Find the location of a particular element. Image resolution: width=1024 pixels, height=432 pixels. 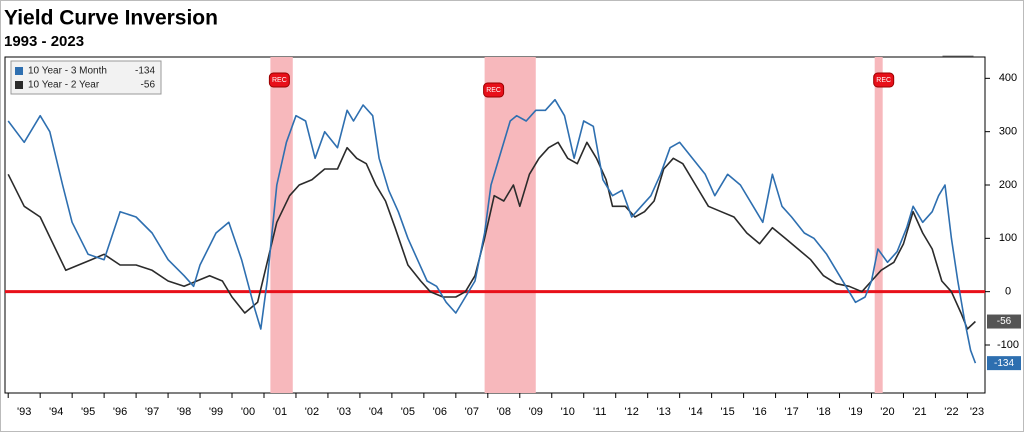

y-tick-label: 200 is located at coordinates (1008, 185).